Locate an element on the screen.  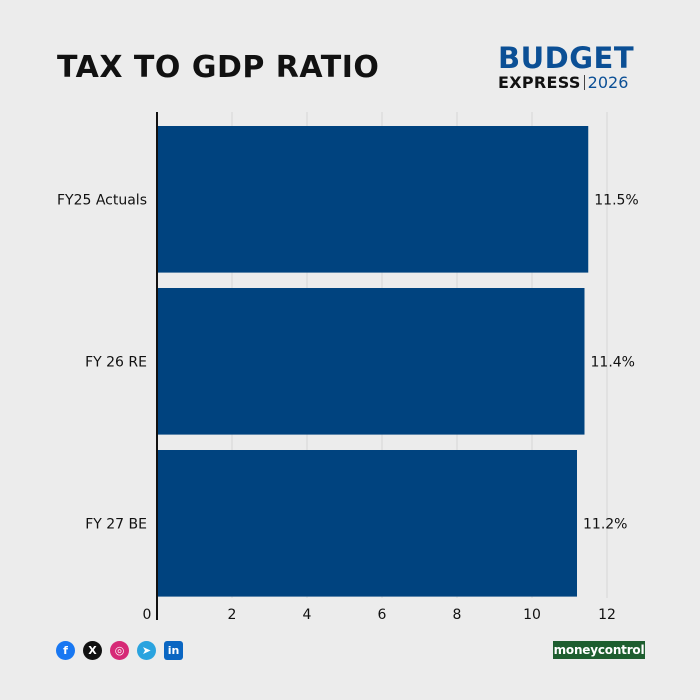
logo-bottom-row: EXPRESS 2026 is located at coordinates (571, 83).